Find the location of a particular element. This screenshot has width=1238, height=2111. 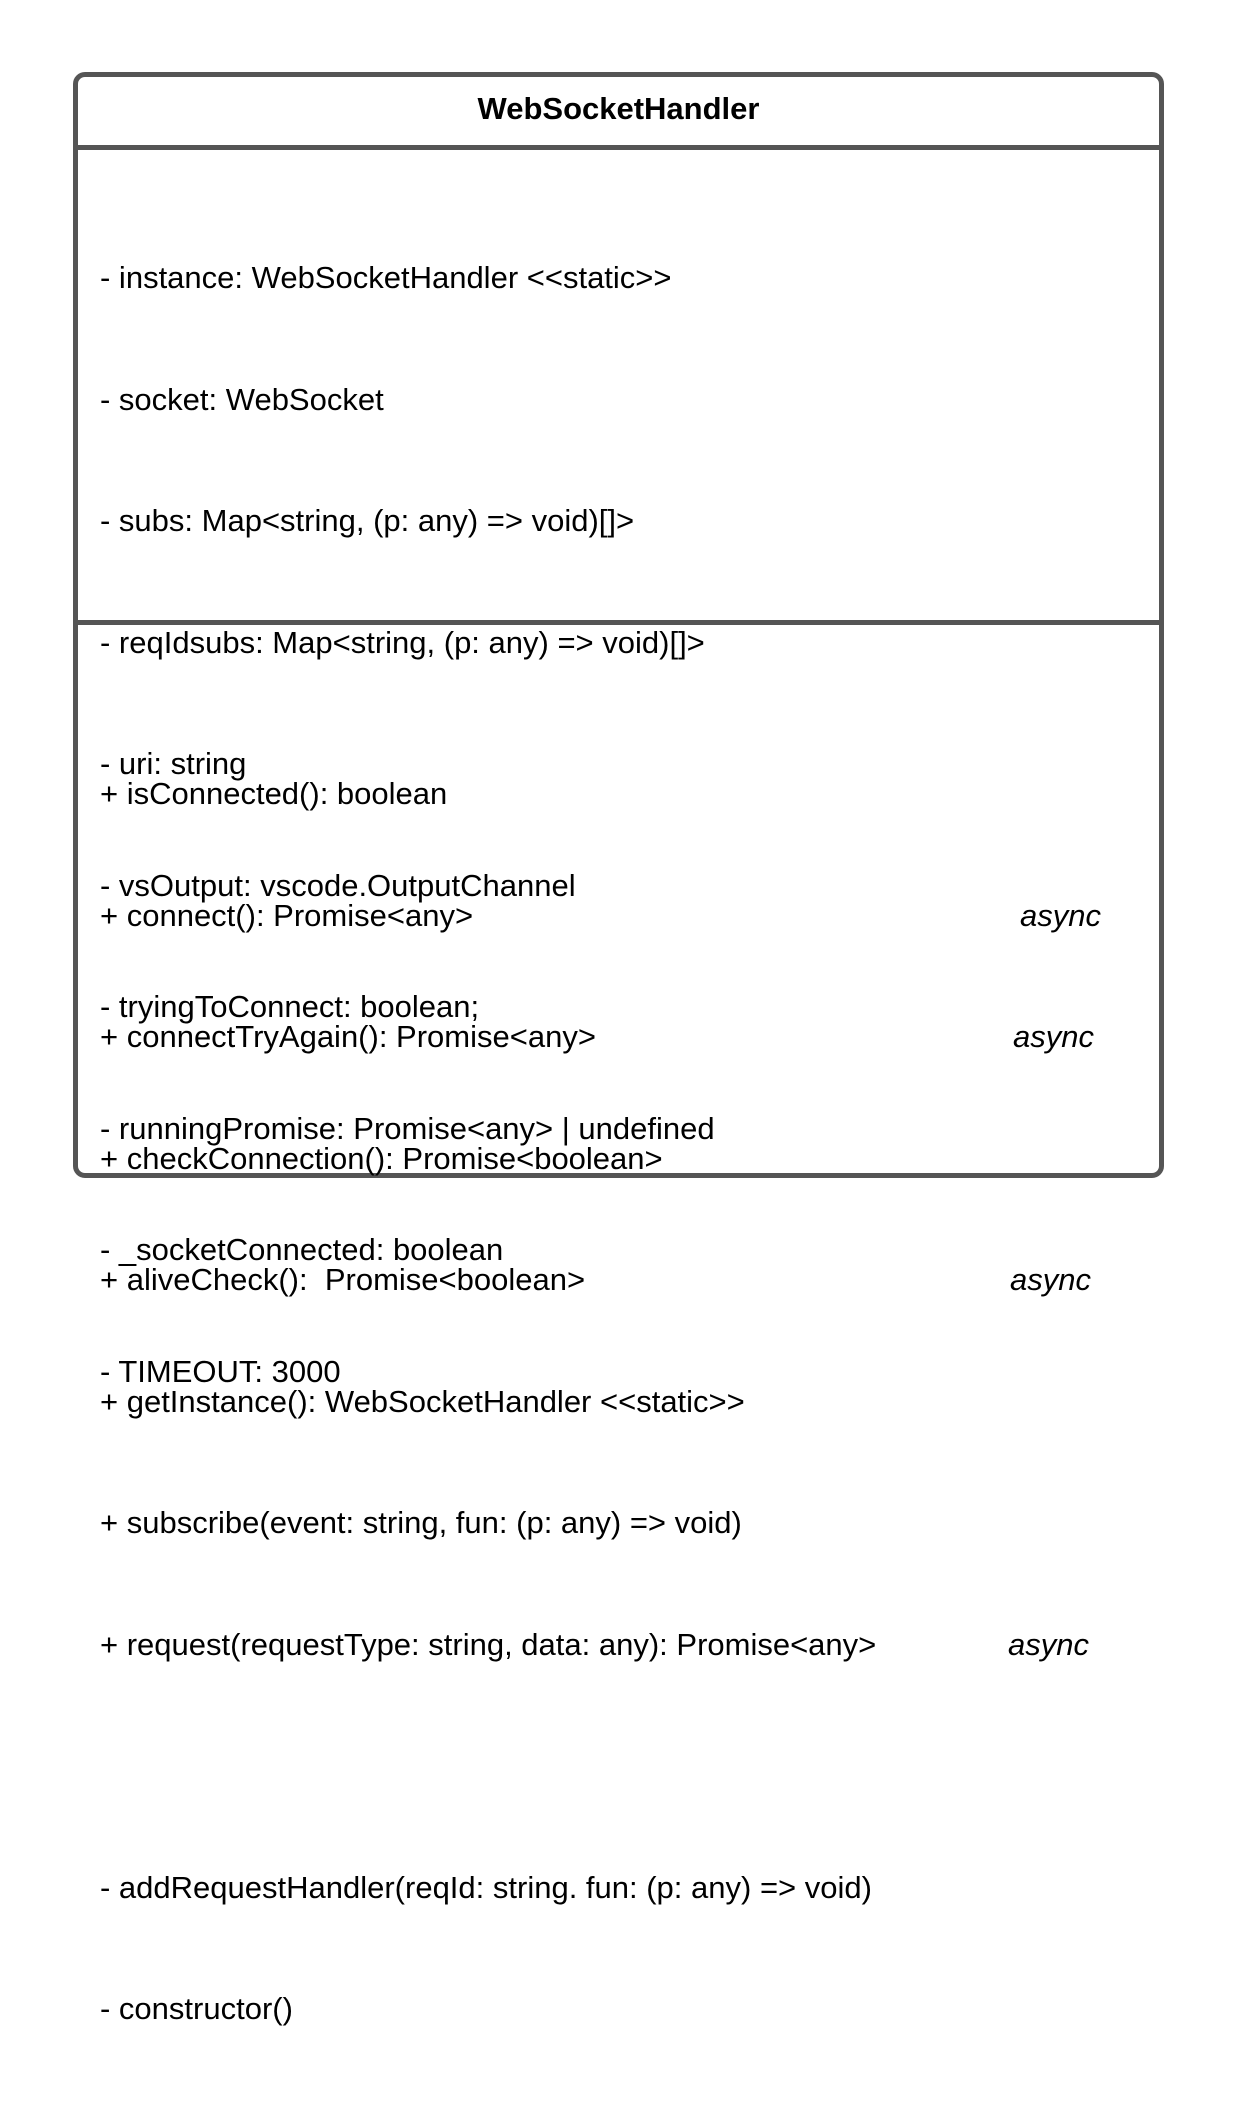

attribute-row: - tryingToConnect: boolean; is located at coordinates (618, 1007).